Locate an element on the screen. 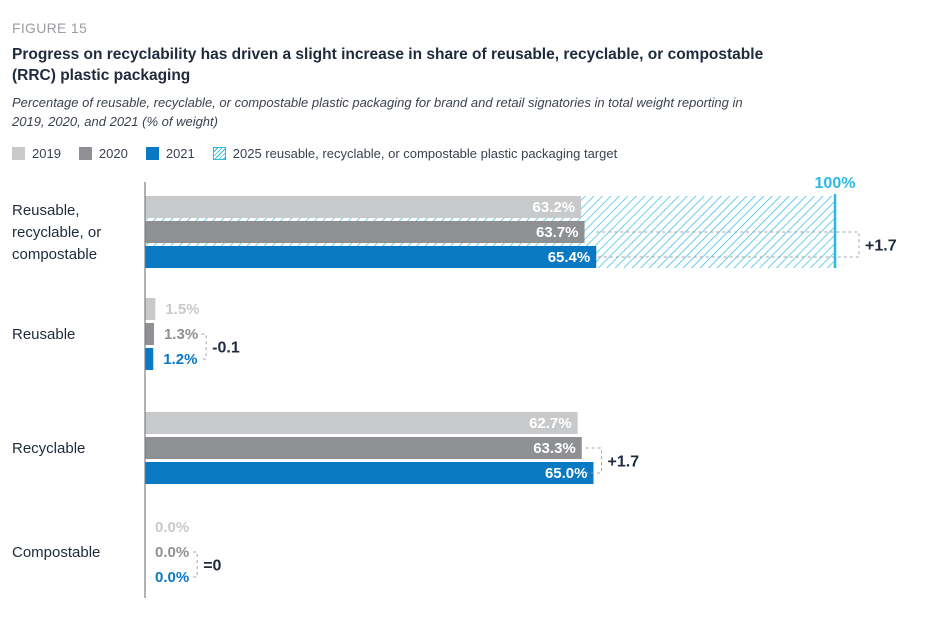 The image size is (940, 630). value-label: 65.0% is located at coordinates (566, 473).